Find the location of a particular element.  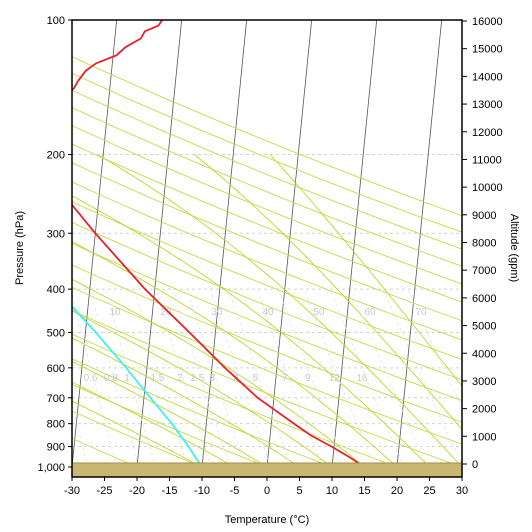

y2-tick-label: 4000 is located at coordinates (484, 354).